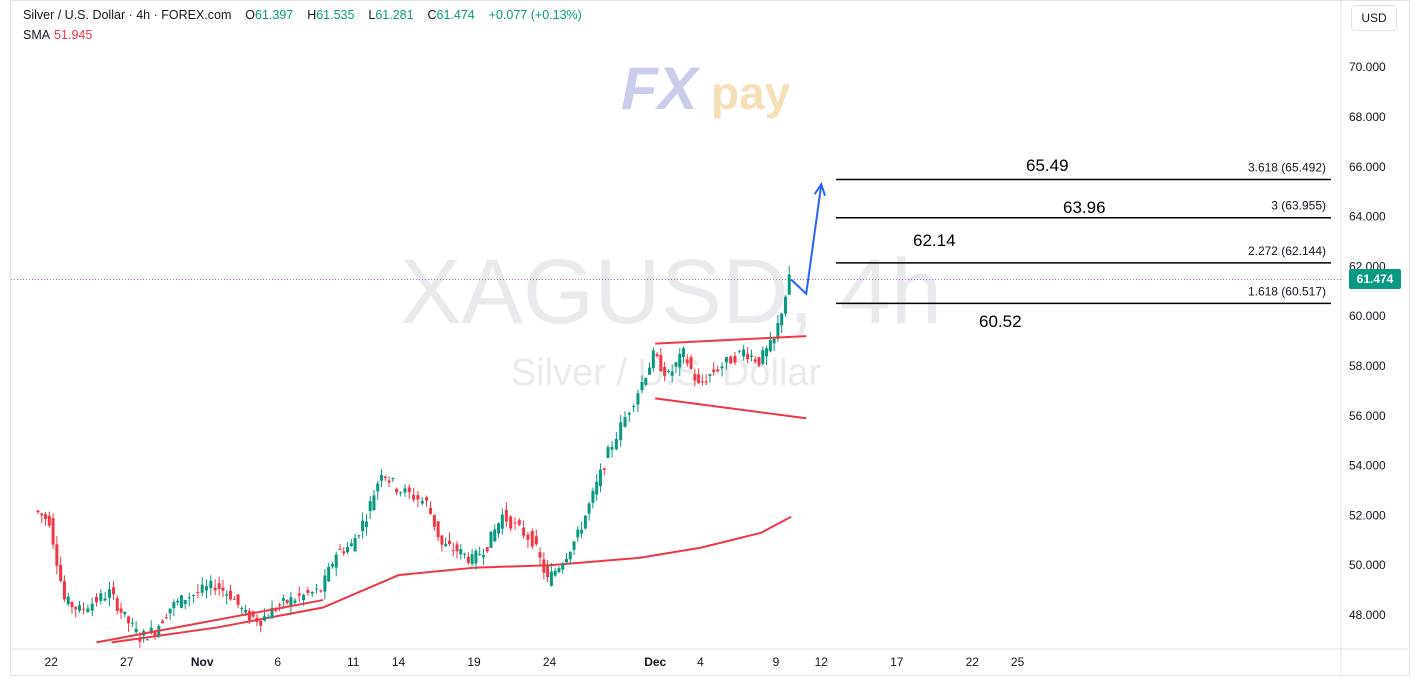  I want to click on change-value: +0.077 (+0.13%), so click(535, 15).